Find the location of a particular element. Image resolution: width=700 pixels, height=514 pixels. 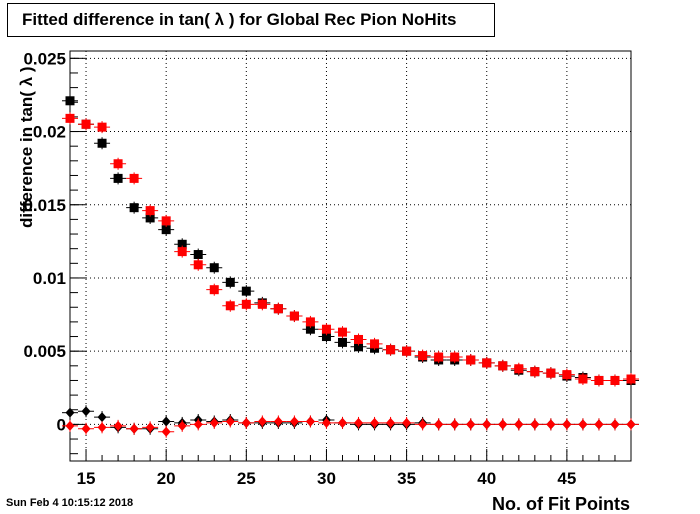

timestamp: Sun Feb 4 10:15:12 2018 is located at coordinates (70, 503).